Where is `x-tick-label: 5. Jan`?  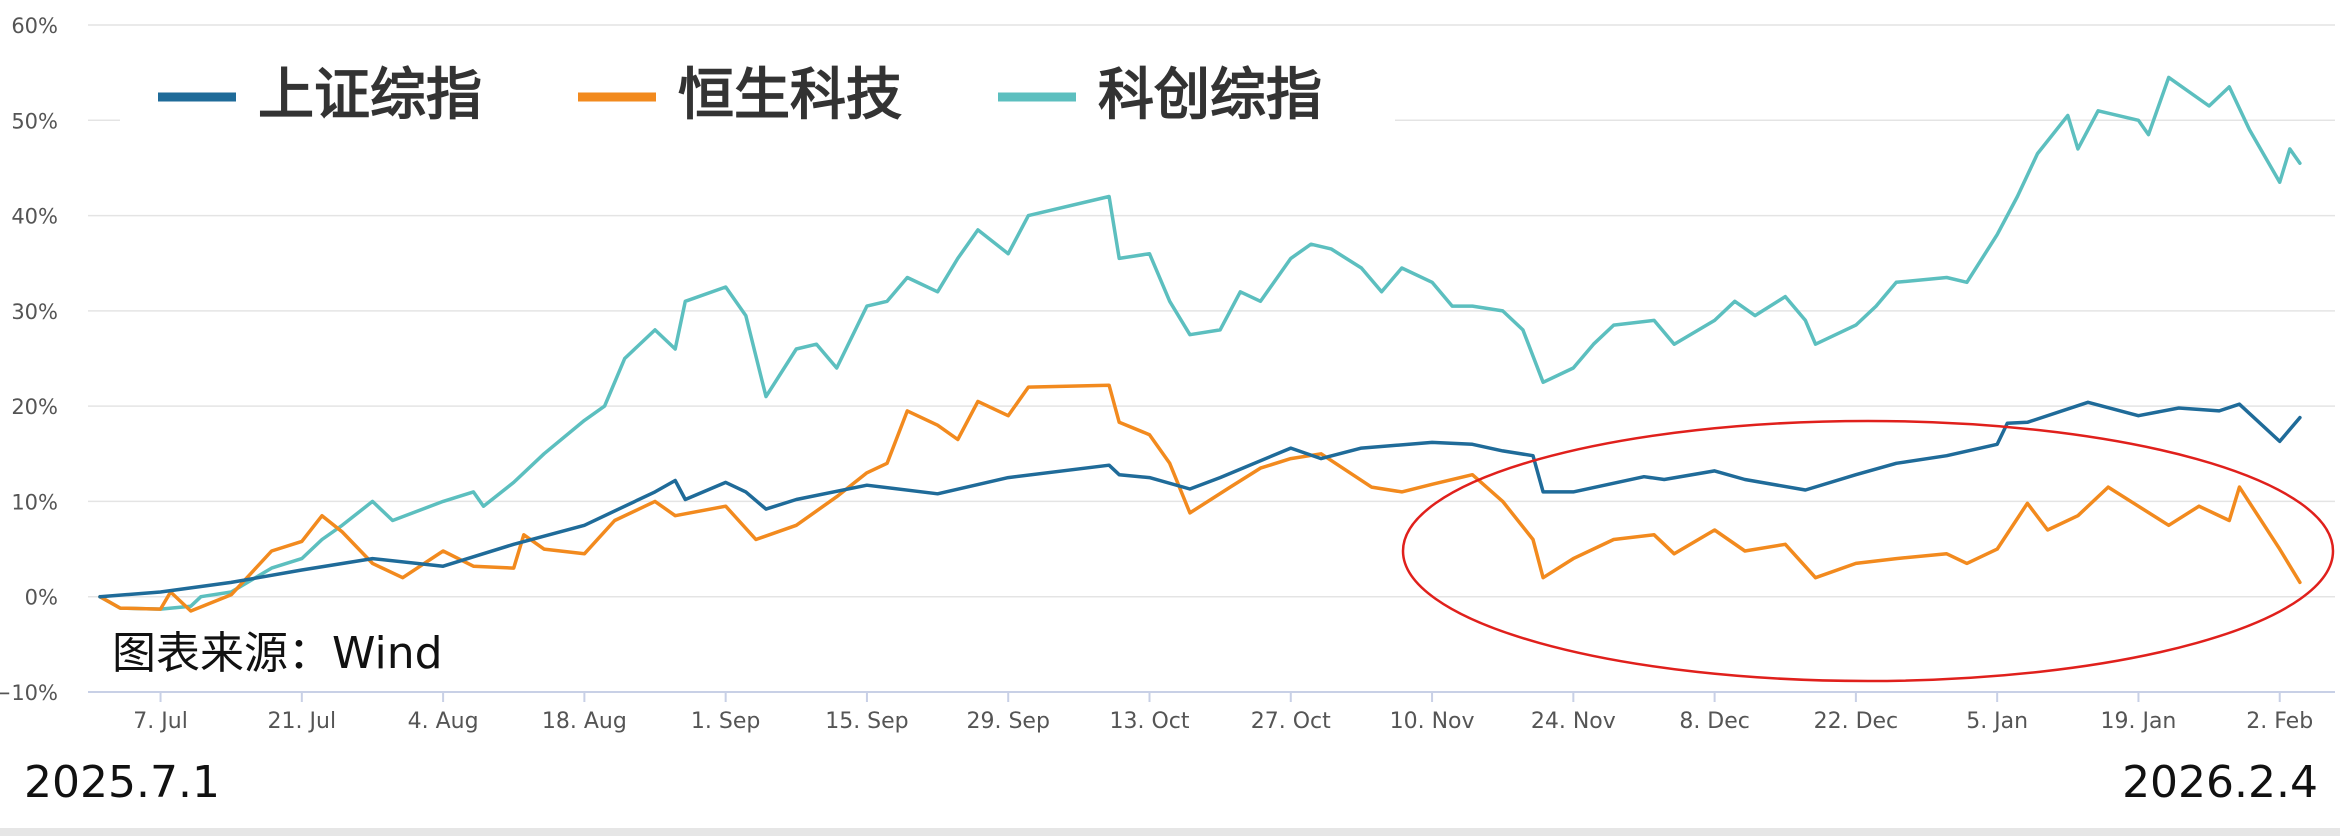 x-tick-label: 5. Jan is located at coordinates (1997, 721).